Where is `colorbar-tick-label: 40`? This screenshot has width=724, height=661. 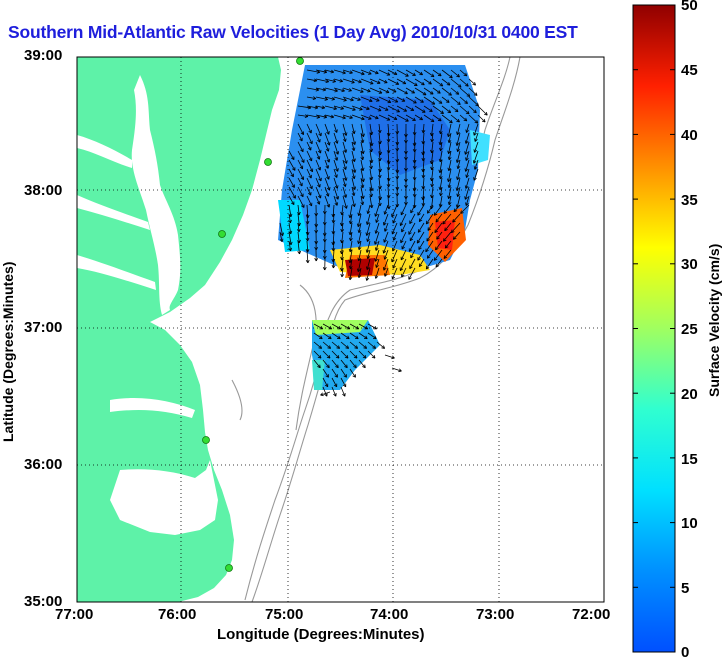
colorbar-tick-label: 40 is located at coordinates (689, 135).